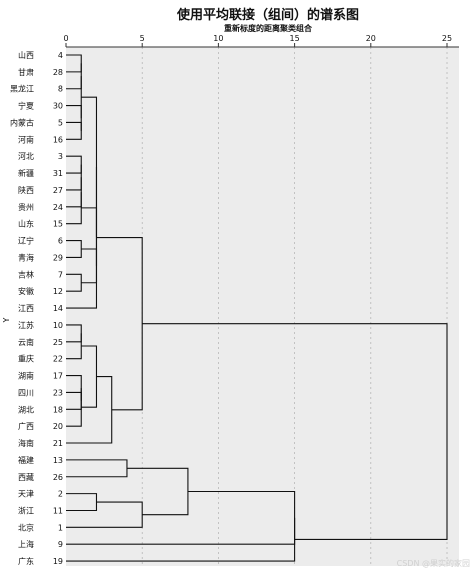  I want to click on leaf-label: 广东, so click(26, 561).